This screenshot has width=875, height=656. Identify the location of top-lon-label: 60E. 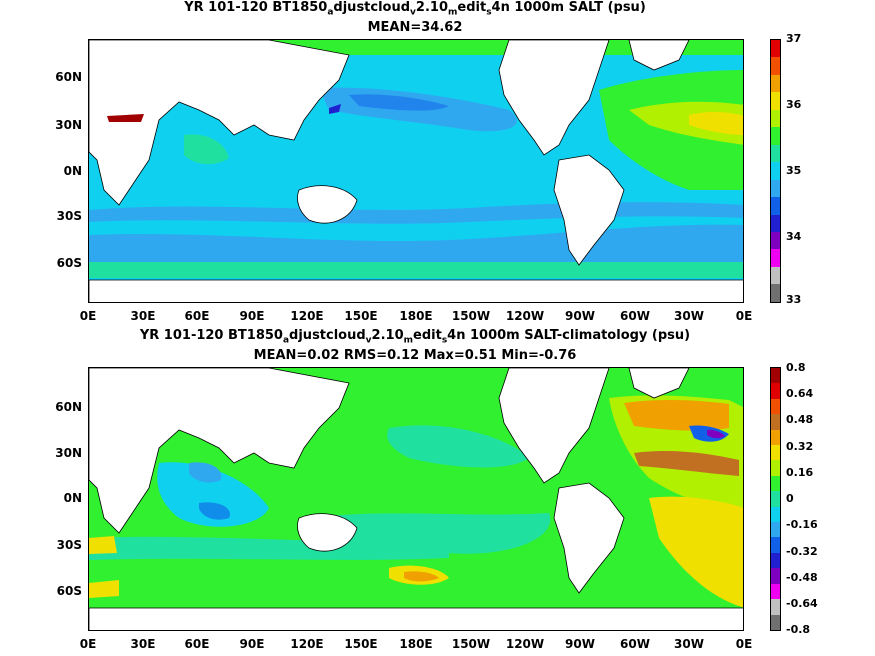
(197, 316).